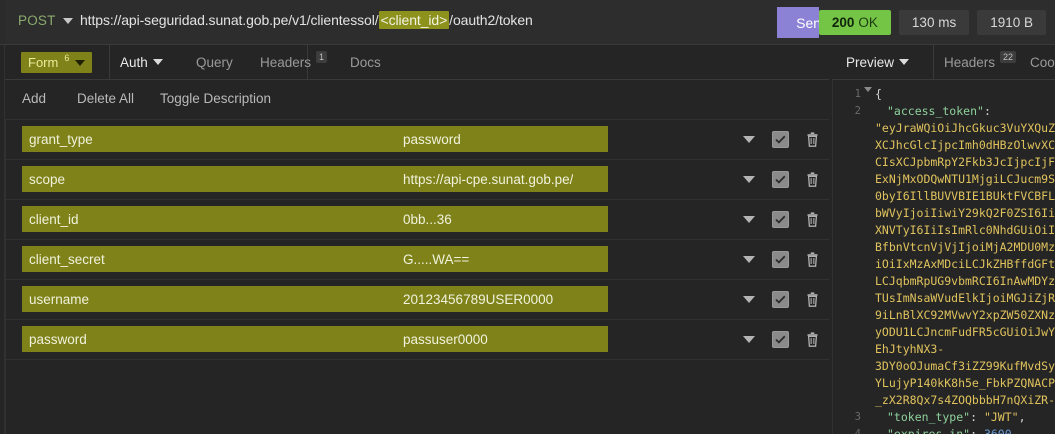 Image resolution: width=1055 pixels, height=434 pixels. I want to click on add-button: Add, so click(34, 98).